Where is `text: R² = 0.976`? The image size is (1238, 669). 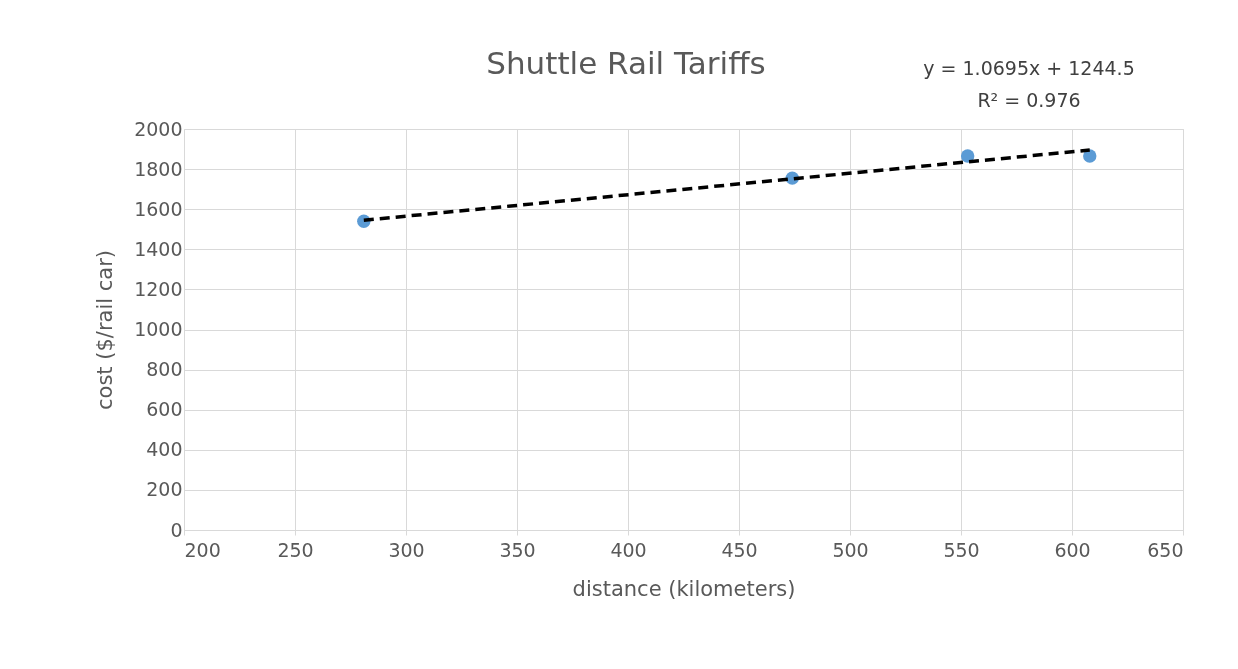
text: R² = 0.976 is located at coordinates (1029, 100).